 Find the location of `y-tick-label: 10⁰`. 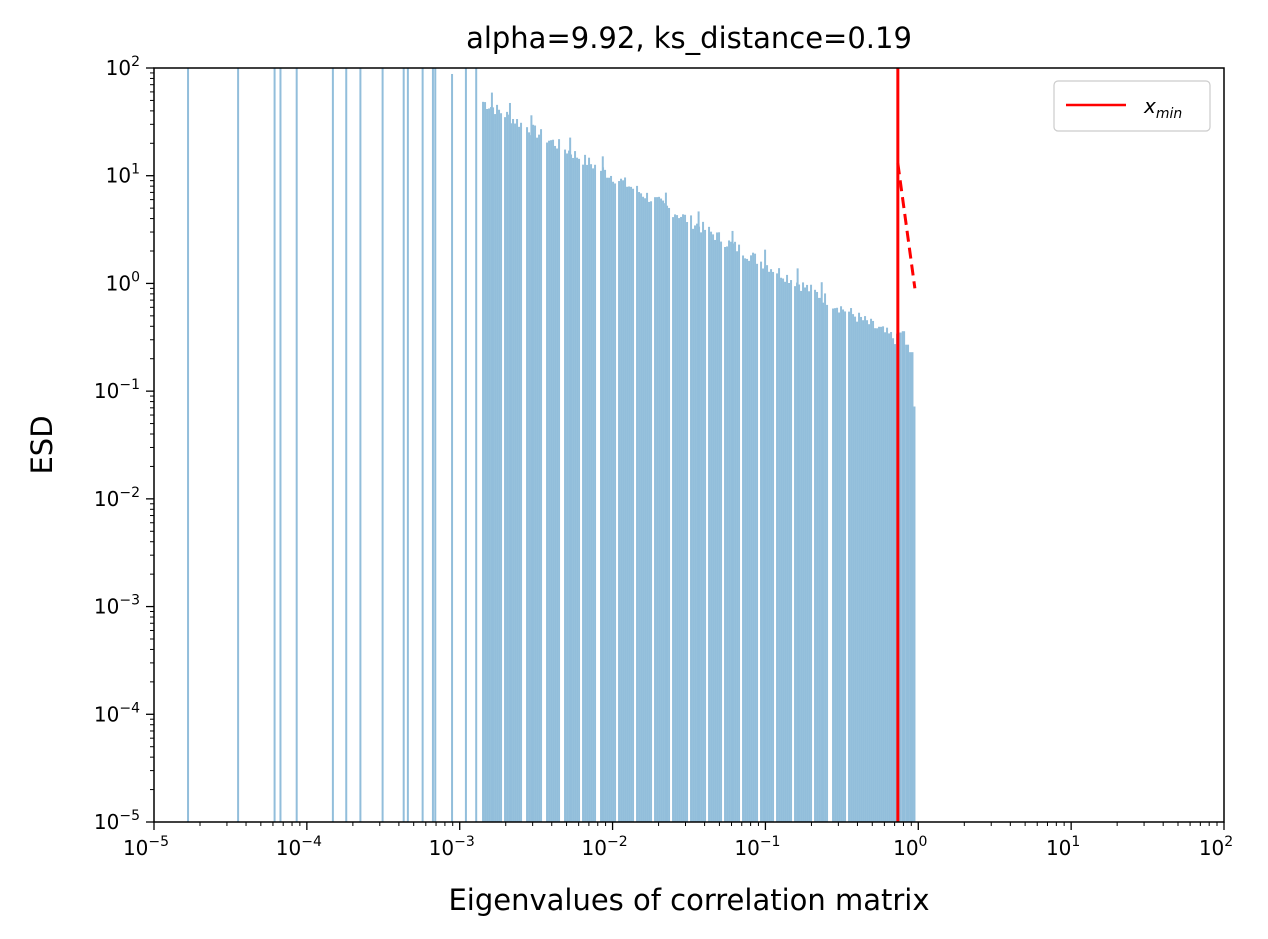

y-tick-label: 10⁰ is located at coordinates (123, 282).